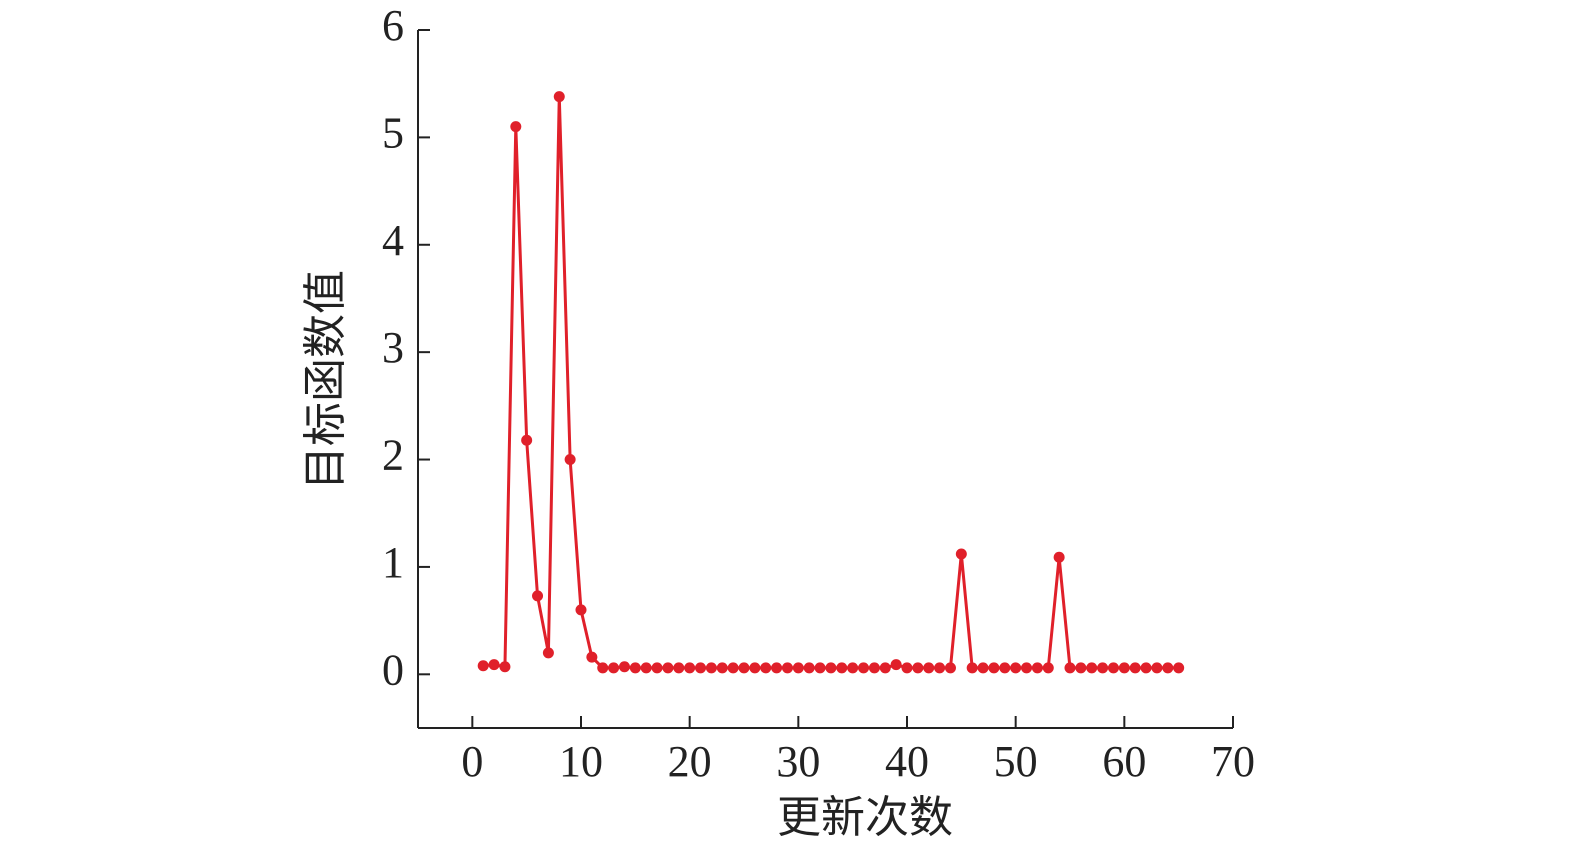 The height and width of the screenshot is (862, 1575). What do you see at coordinates (393, 132) in the screenshot?
I see `y-tick-label: 5` at bounding box center [393, 132].